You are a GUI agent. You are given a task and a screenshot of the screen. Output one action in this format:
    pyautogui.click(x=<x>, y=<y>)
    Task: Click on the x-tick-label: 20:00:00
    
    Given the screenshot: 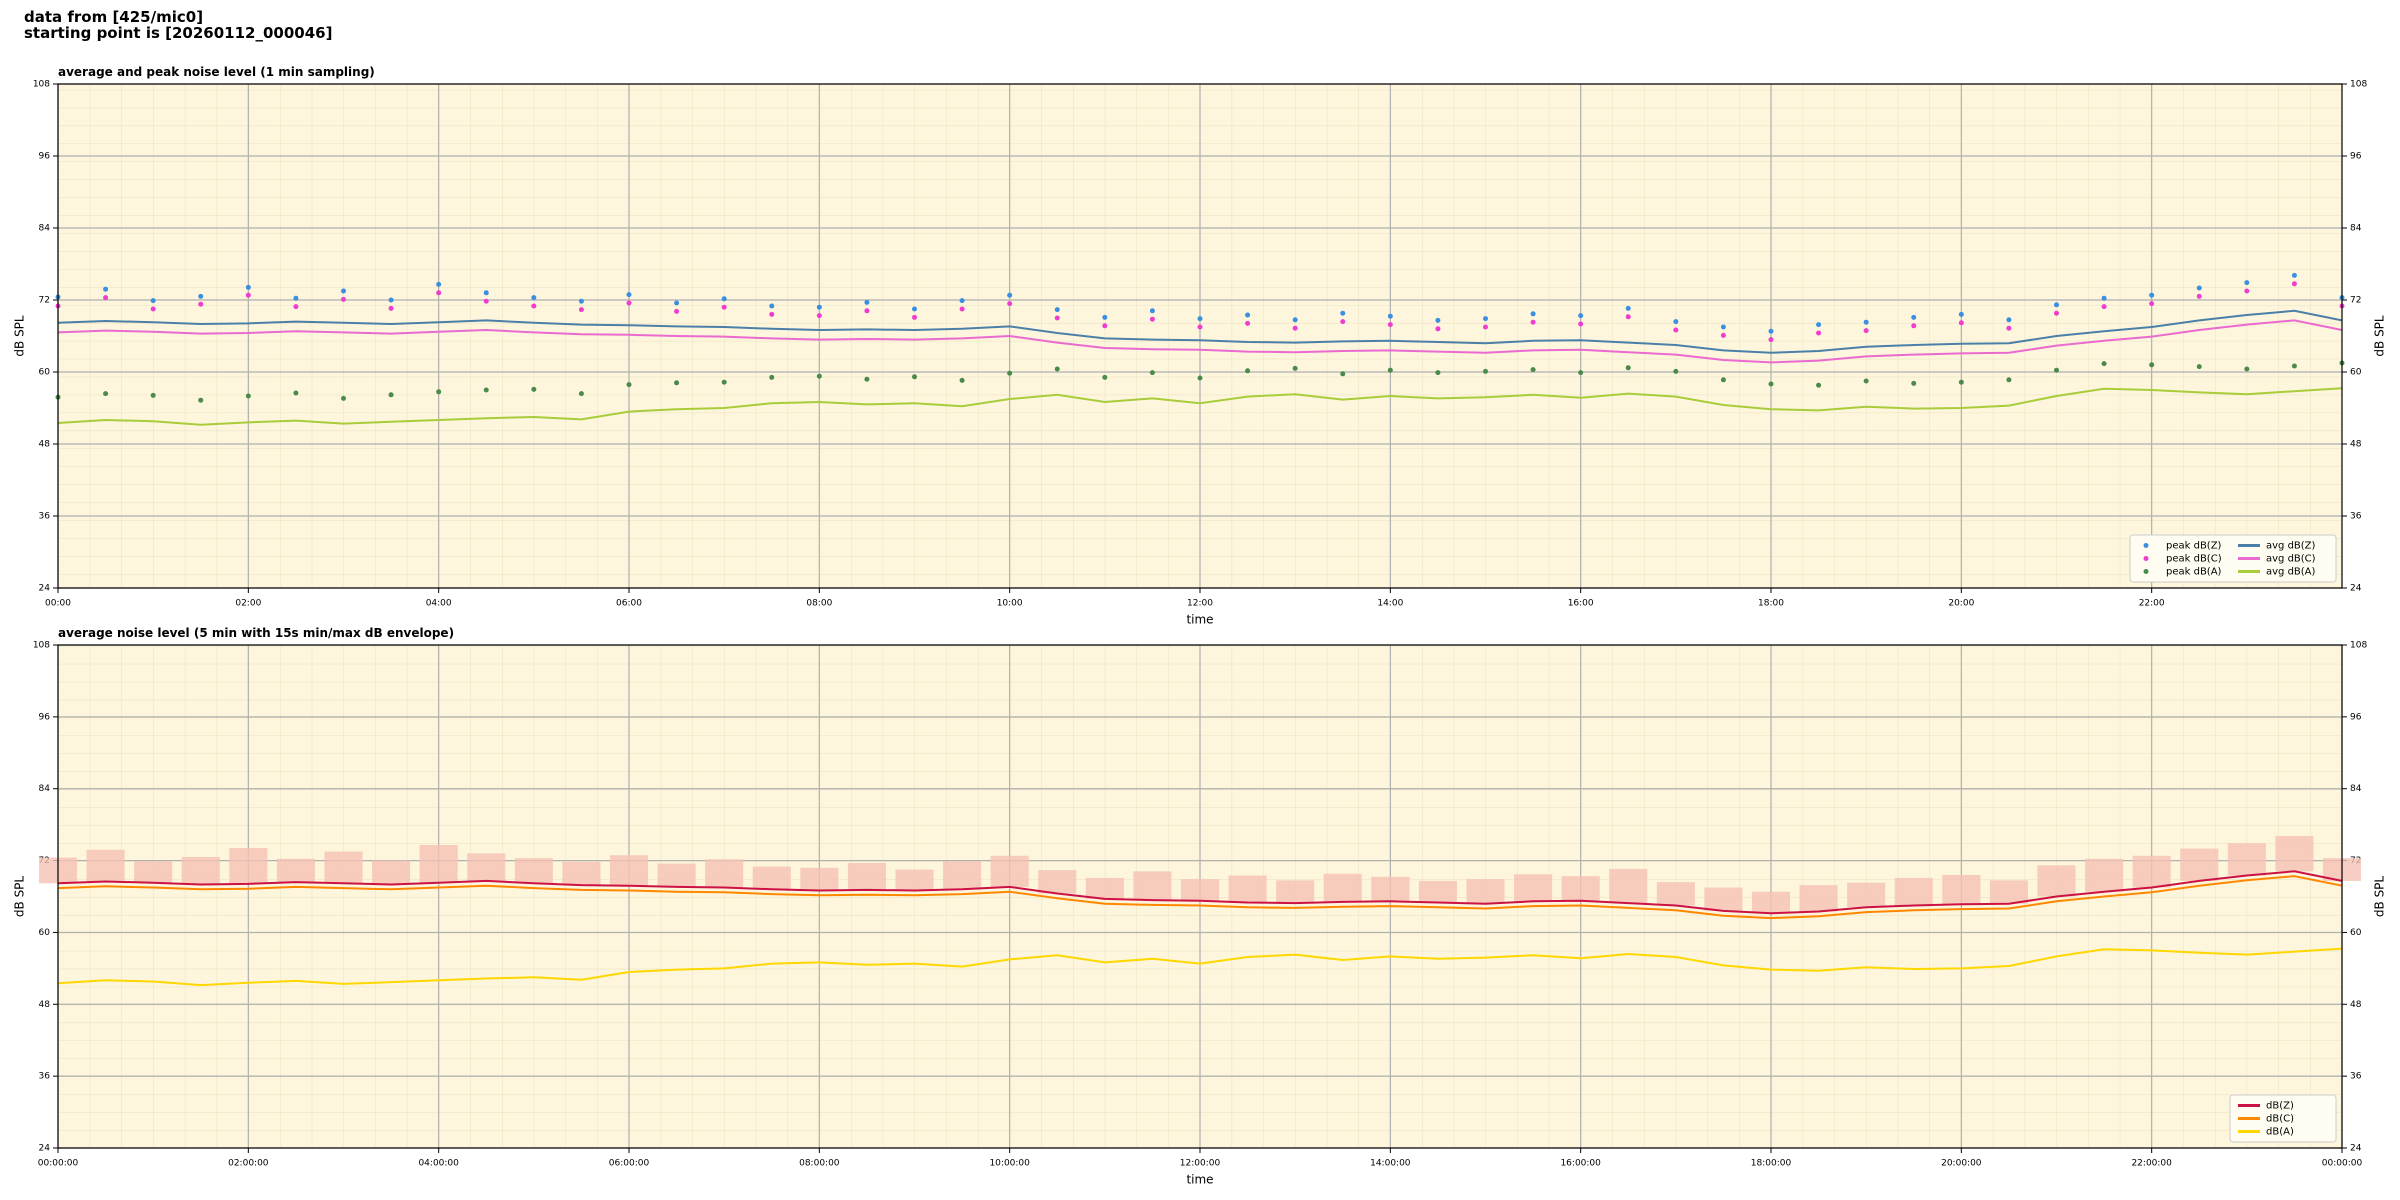 What is the action you would take?
    pyautogui.click(x=1961, y=1164)
    